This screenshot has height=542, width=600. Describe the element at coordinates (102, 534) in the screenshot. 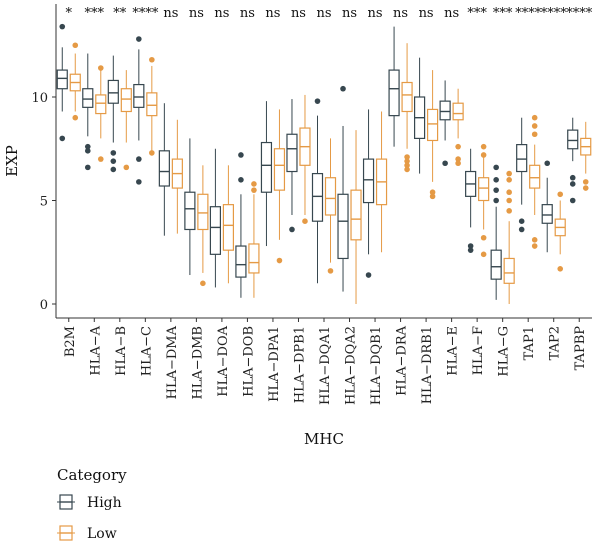

I see `legend-label: Low` at that location.